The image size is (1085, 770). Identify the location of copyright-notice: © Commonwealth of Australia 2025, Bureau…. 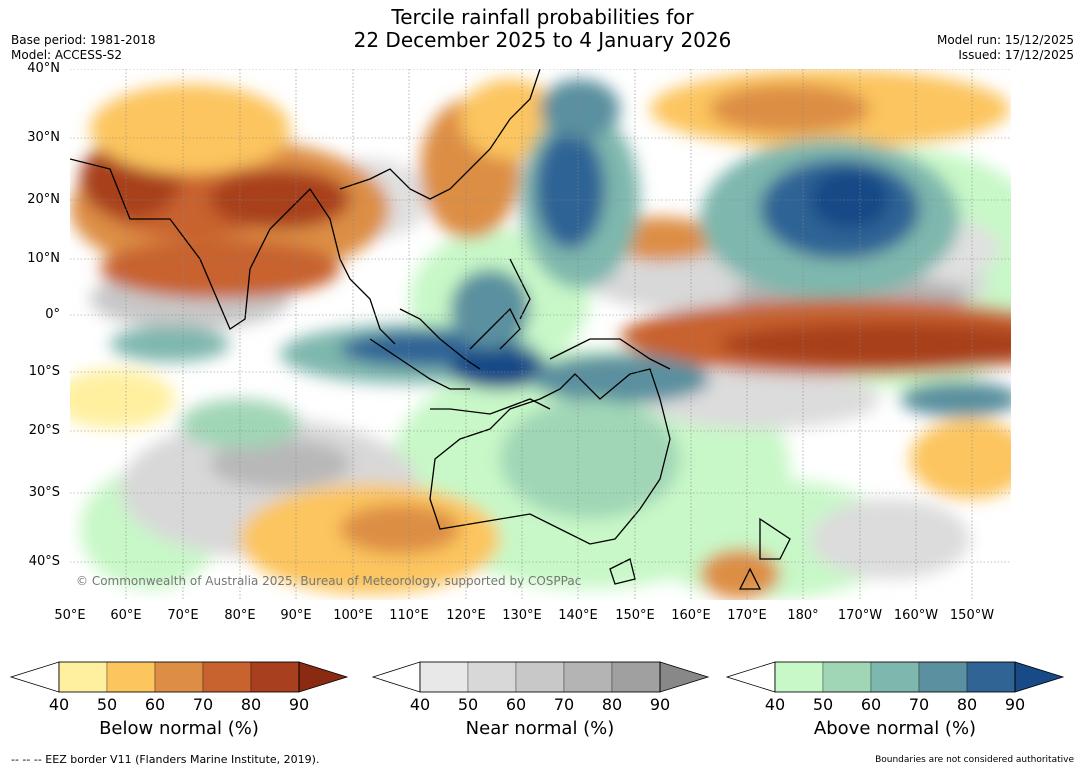
(329, 581).